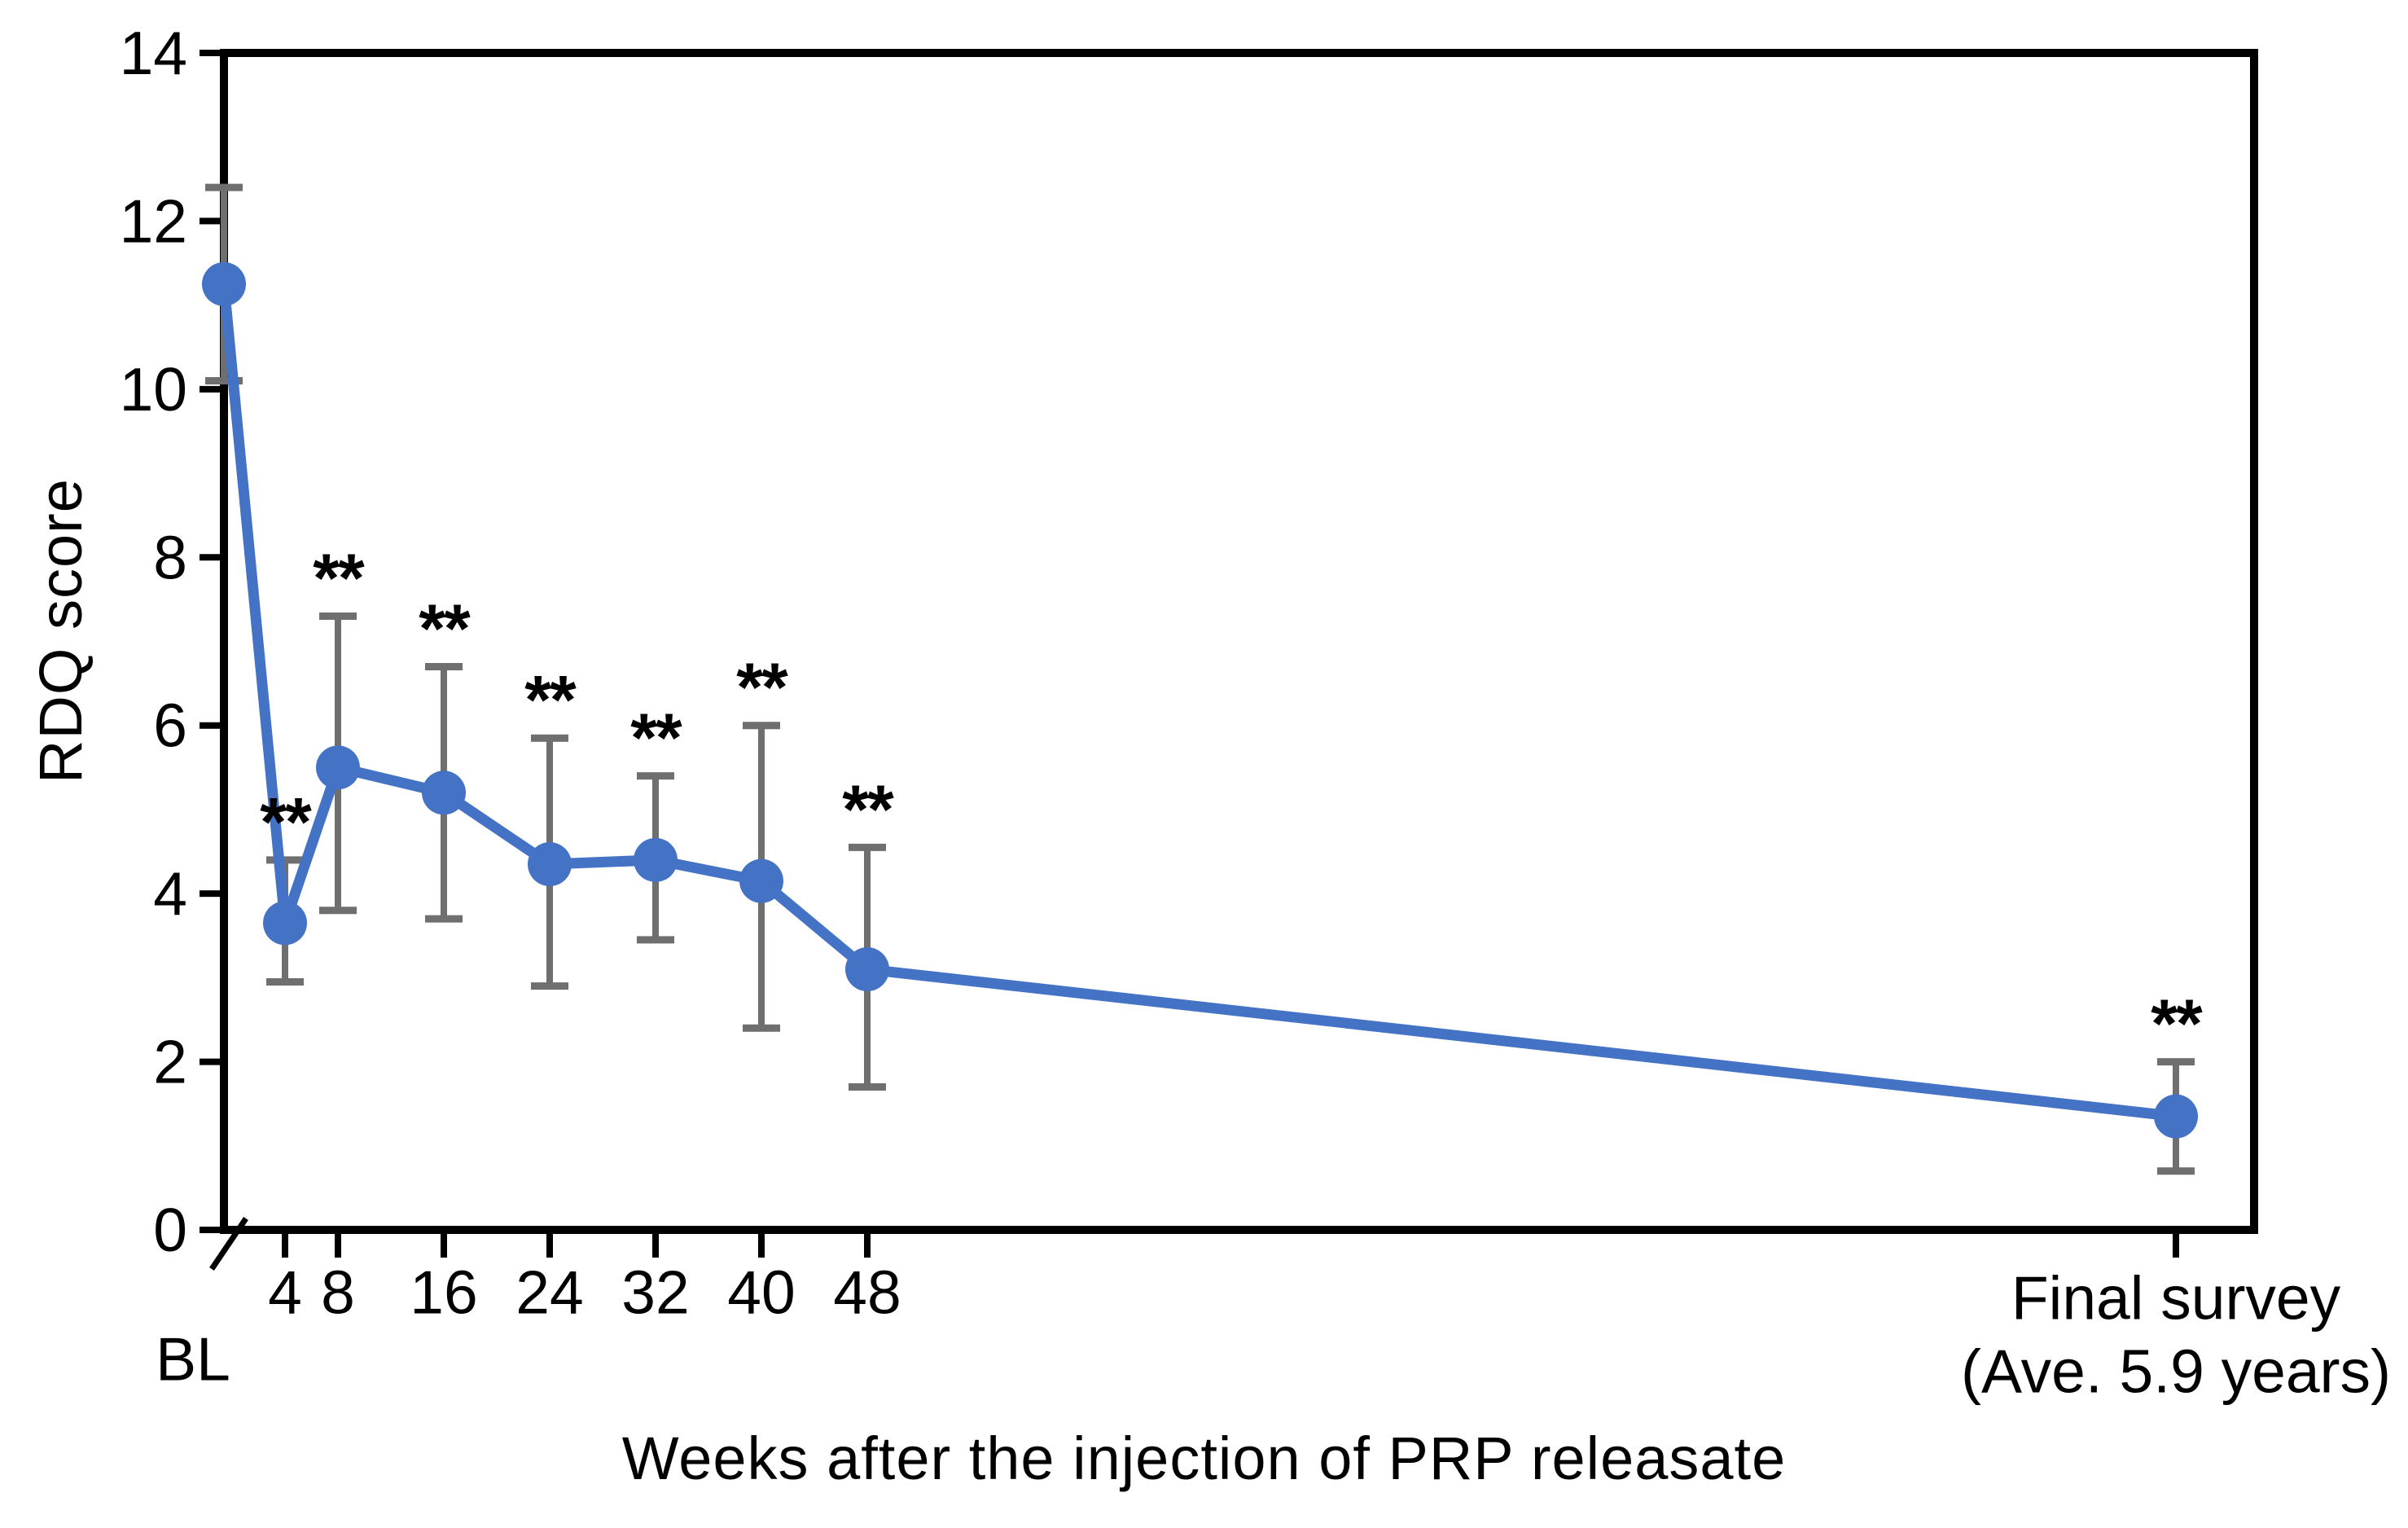 The width and height of the screenshot is (2408, 1528). I want to click on x-axis-break-mark, so click(228, 1244).